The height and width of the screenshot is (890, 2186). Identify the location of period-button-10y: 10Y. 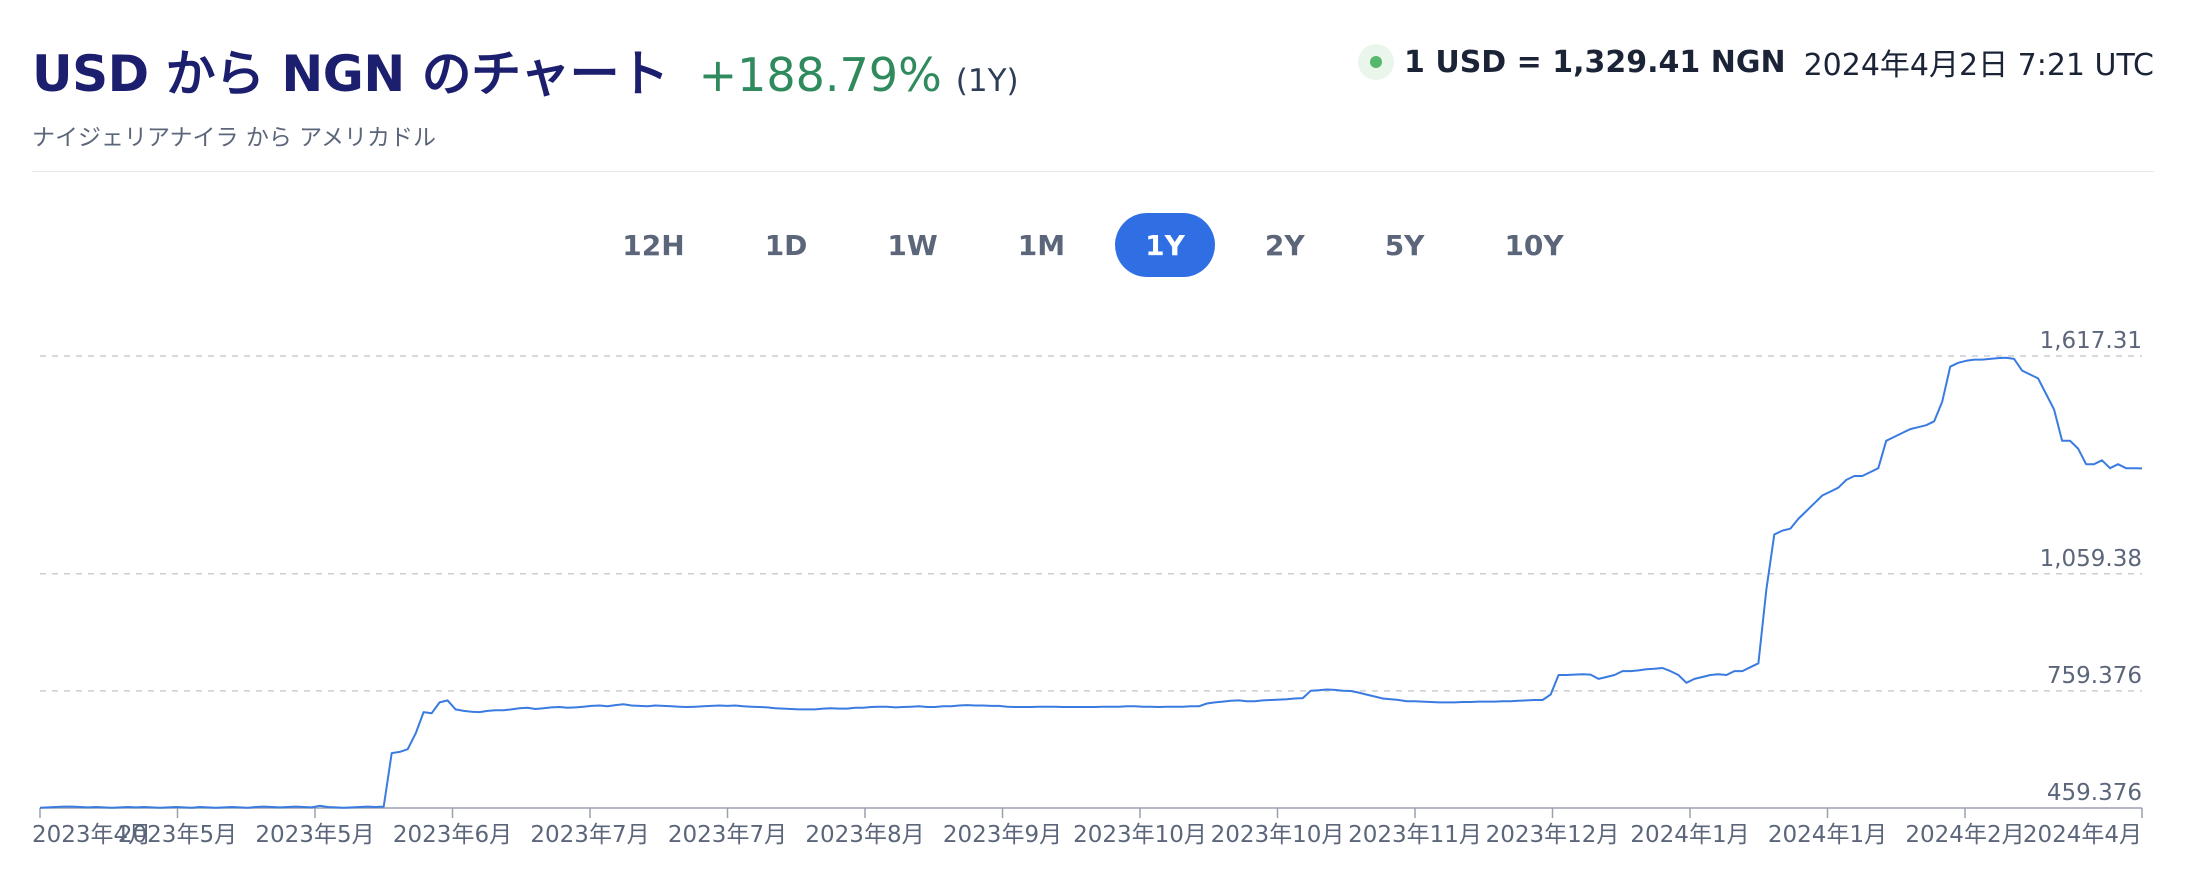
(1534, 245).